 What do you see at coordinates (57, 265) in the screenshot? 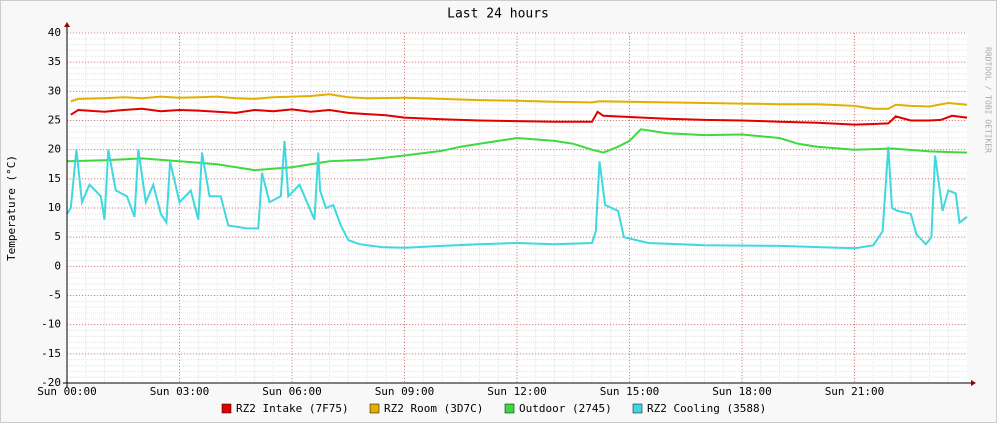
I see `y-tick-label: 0` at bounding box center [57, 265].